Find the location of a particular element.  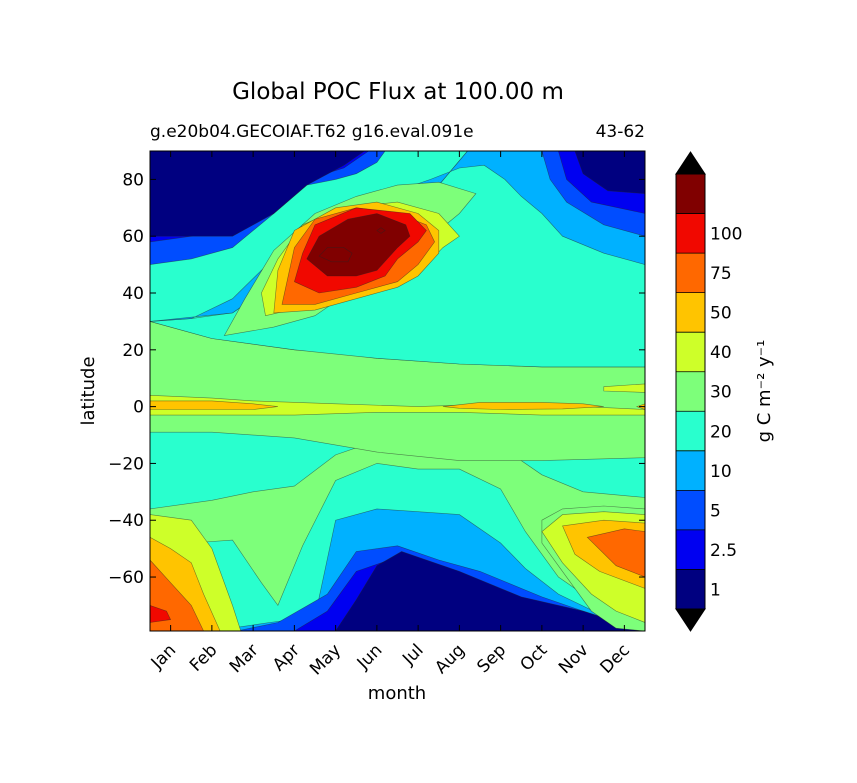

x-tick-label: Dec is located at coordinates (615, 658).